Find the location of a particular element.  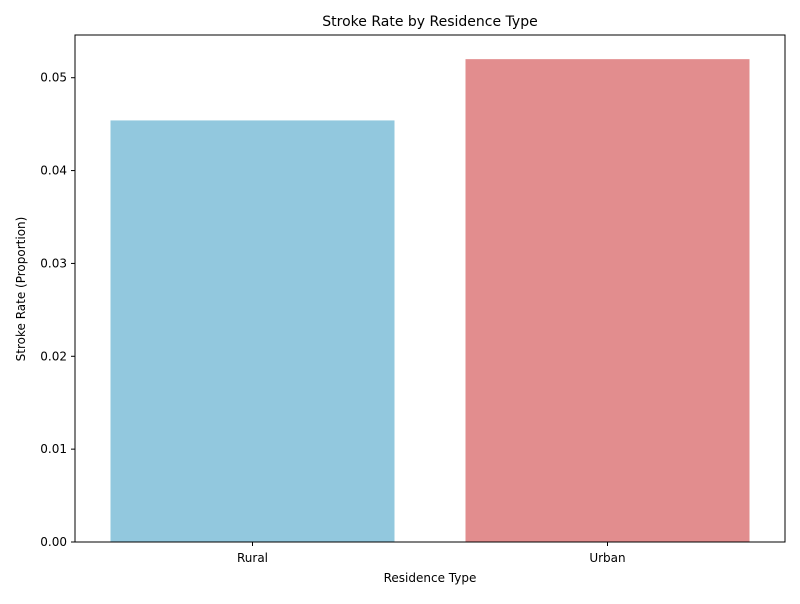

y-tick-label: 0.04 is located at coordinates (53, 171).